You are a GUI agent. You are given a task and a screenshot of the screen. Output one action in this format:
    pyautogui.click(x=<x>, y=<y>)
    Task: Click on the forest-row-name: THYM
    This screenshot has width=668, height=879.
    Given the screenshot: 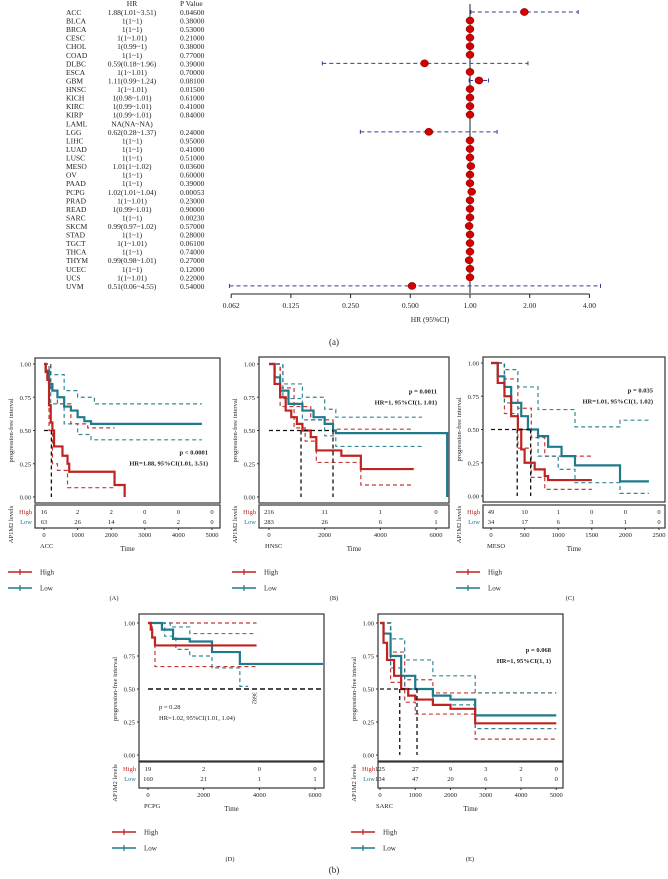 What is the action you would take?
    pyautogui.click(x=77, y=260)
    